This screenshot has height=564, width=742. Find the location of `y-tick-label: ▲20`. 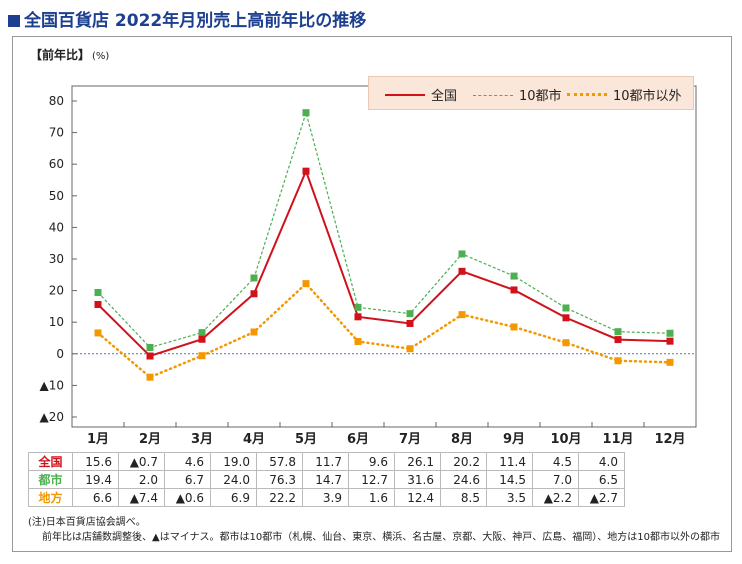

y-tick-label: ▲20 is located at coordinates (52, 417).